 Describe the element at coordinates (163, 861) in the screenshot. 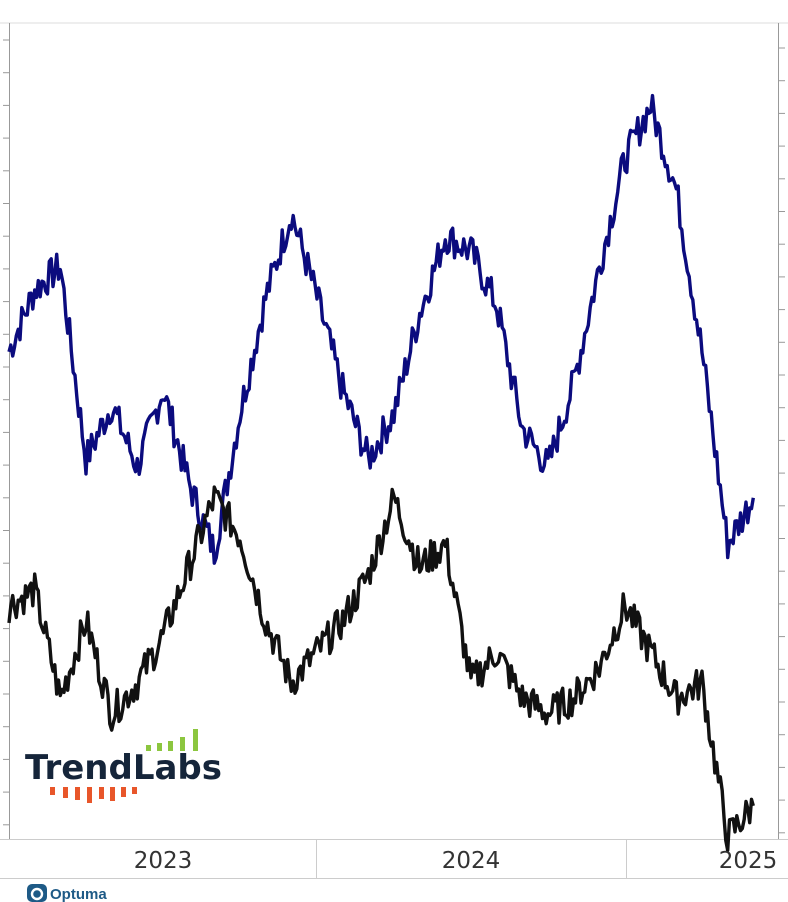

I see `x-tick-label: 2023` at that location.